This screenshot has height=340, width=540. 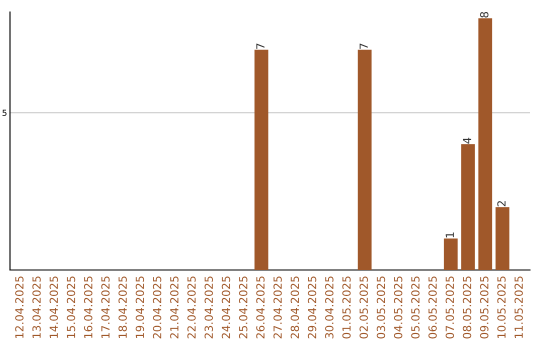 What do you see at coordinates (501, 203) in the screenshot?
I see `data-label: 2` at bounding box center [501, 203].